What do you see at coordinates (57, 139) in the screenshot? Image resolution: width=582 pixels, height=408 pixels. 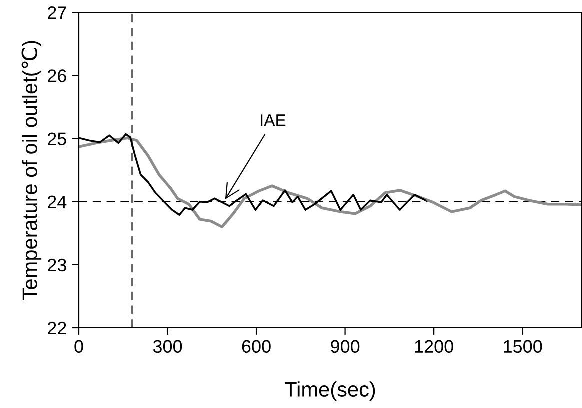 I see `y-tick-label: 25` at bounding box center [57, 139].